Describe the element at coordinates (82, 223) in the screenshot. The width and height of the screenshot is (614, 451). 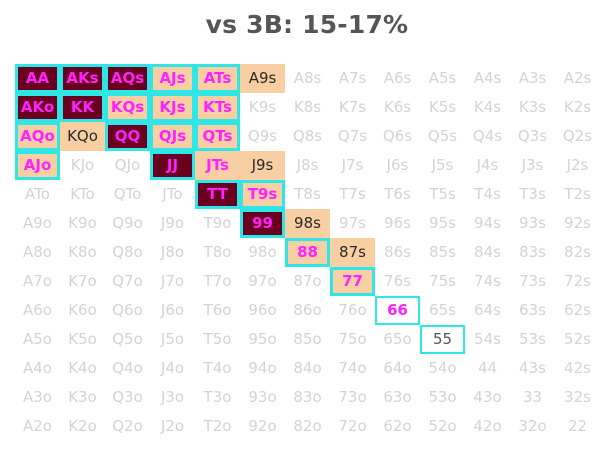
I see `hand-cell-k9o: K9o` at that location.